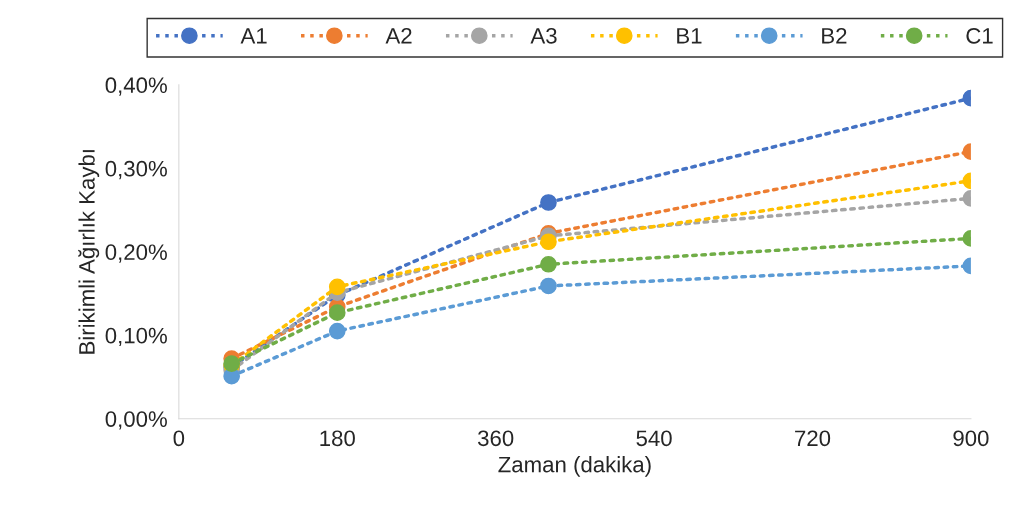 This screenshot has height=530, width=1022. I want to click on legend-label: A1, so click(253, 36).